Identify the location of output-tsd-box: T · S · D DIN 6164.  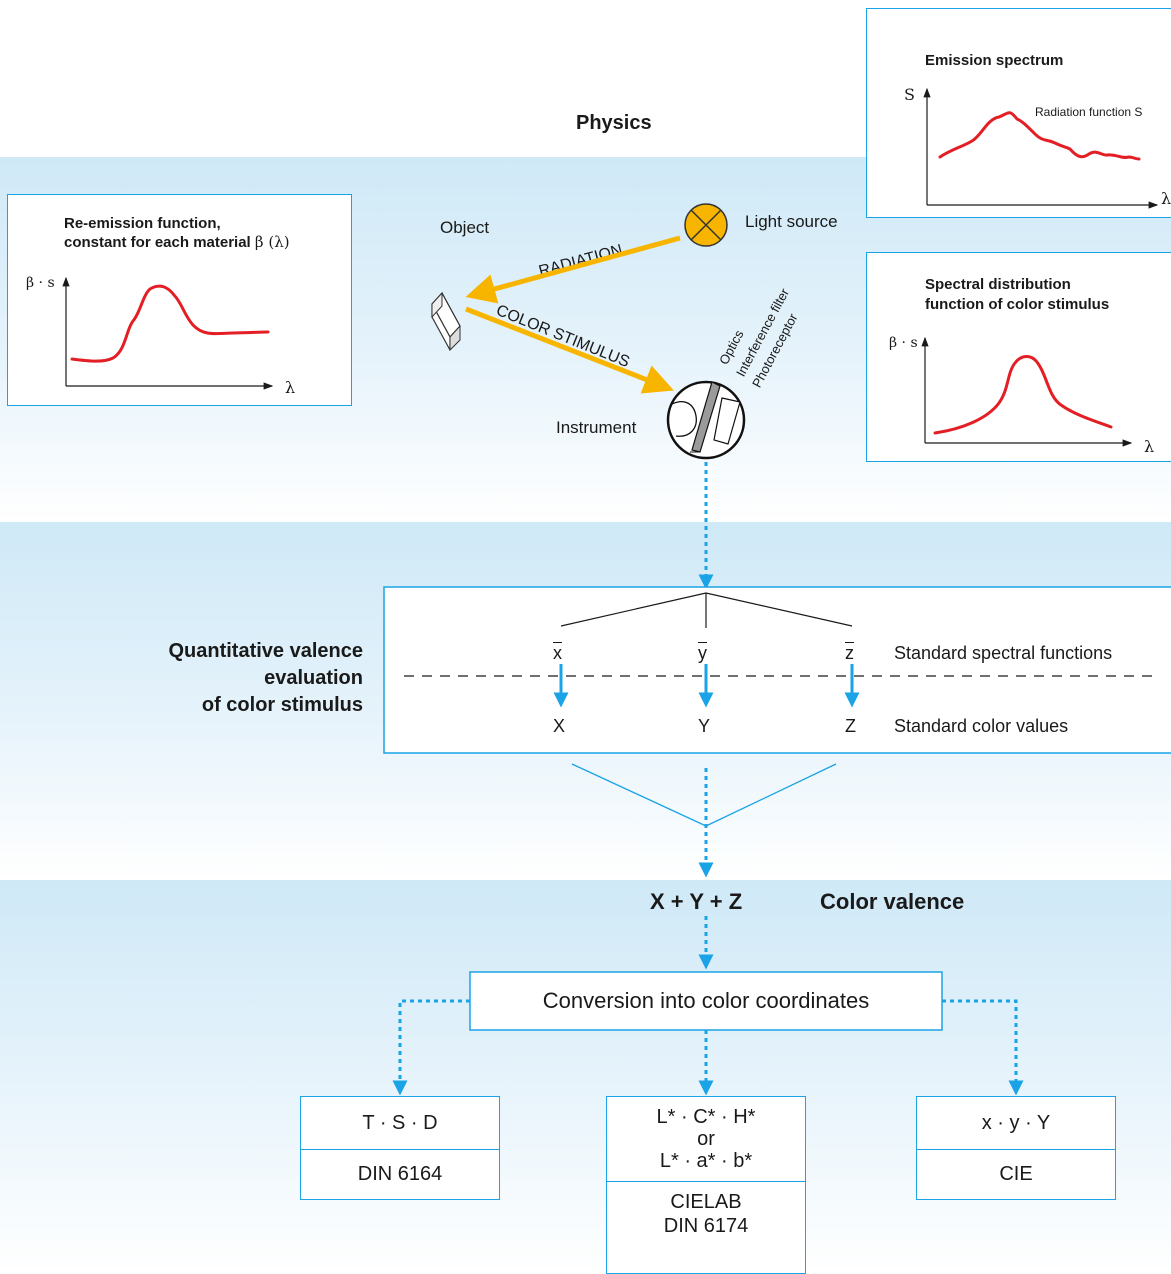
(400, 1148).